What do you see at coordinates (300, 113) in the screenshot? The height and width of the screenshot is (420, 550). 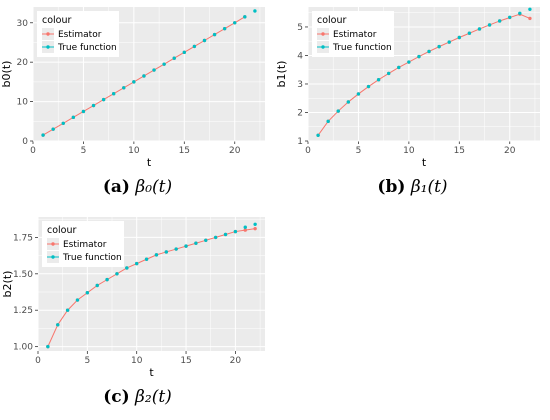 I see `y-tick-label: 2` at bounding box center [300, 113].